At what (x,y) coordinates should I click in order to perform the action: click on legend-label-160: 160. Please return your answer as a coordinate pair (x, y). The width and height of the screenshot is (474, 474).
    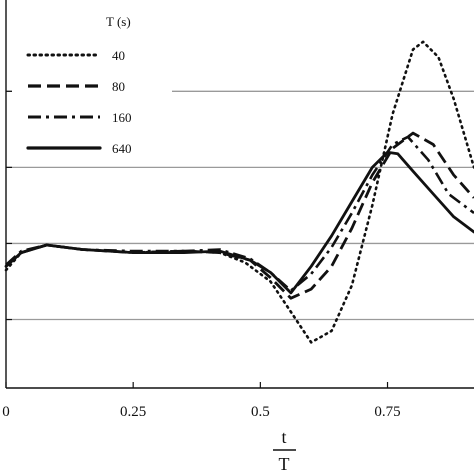
    Looking at the image, I should click on (122, 117).